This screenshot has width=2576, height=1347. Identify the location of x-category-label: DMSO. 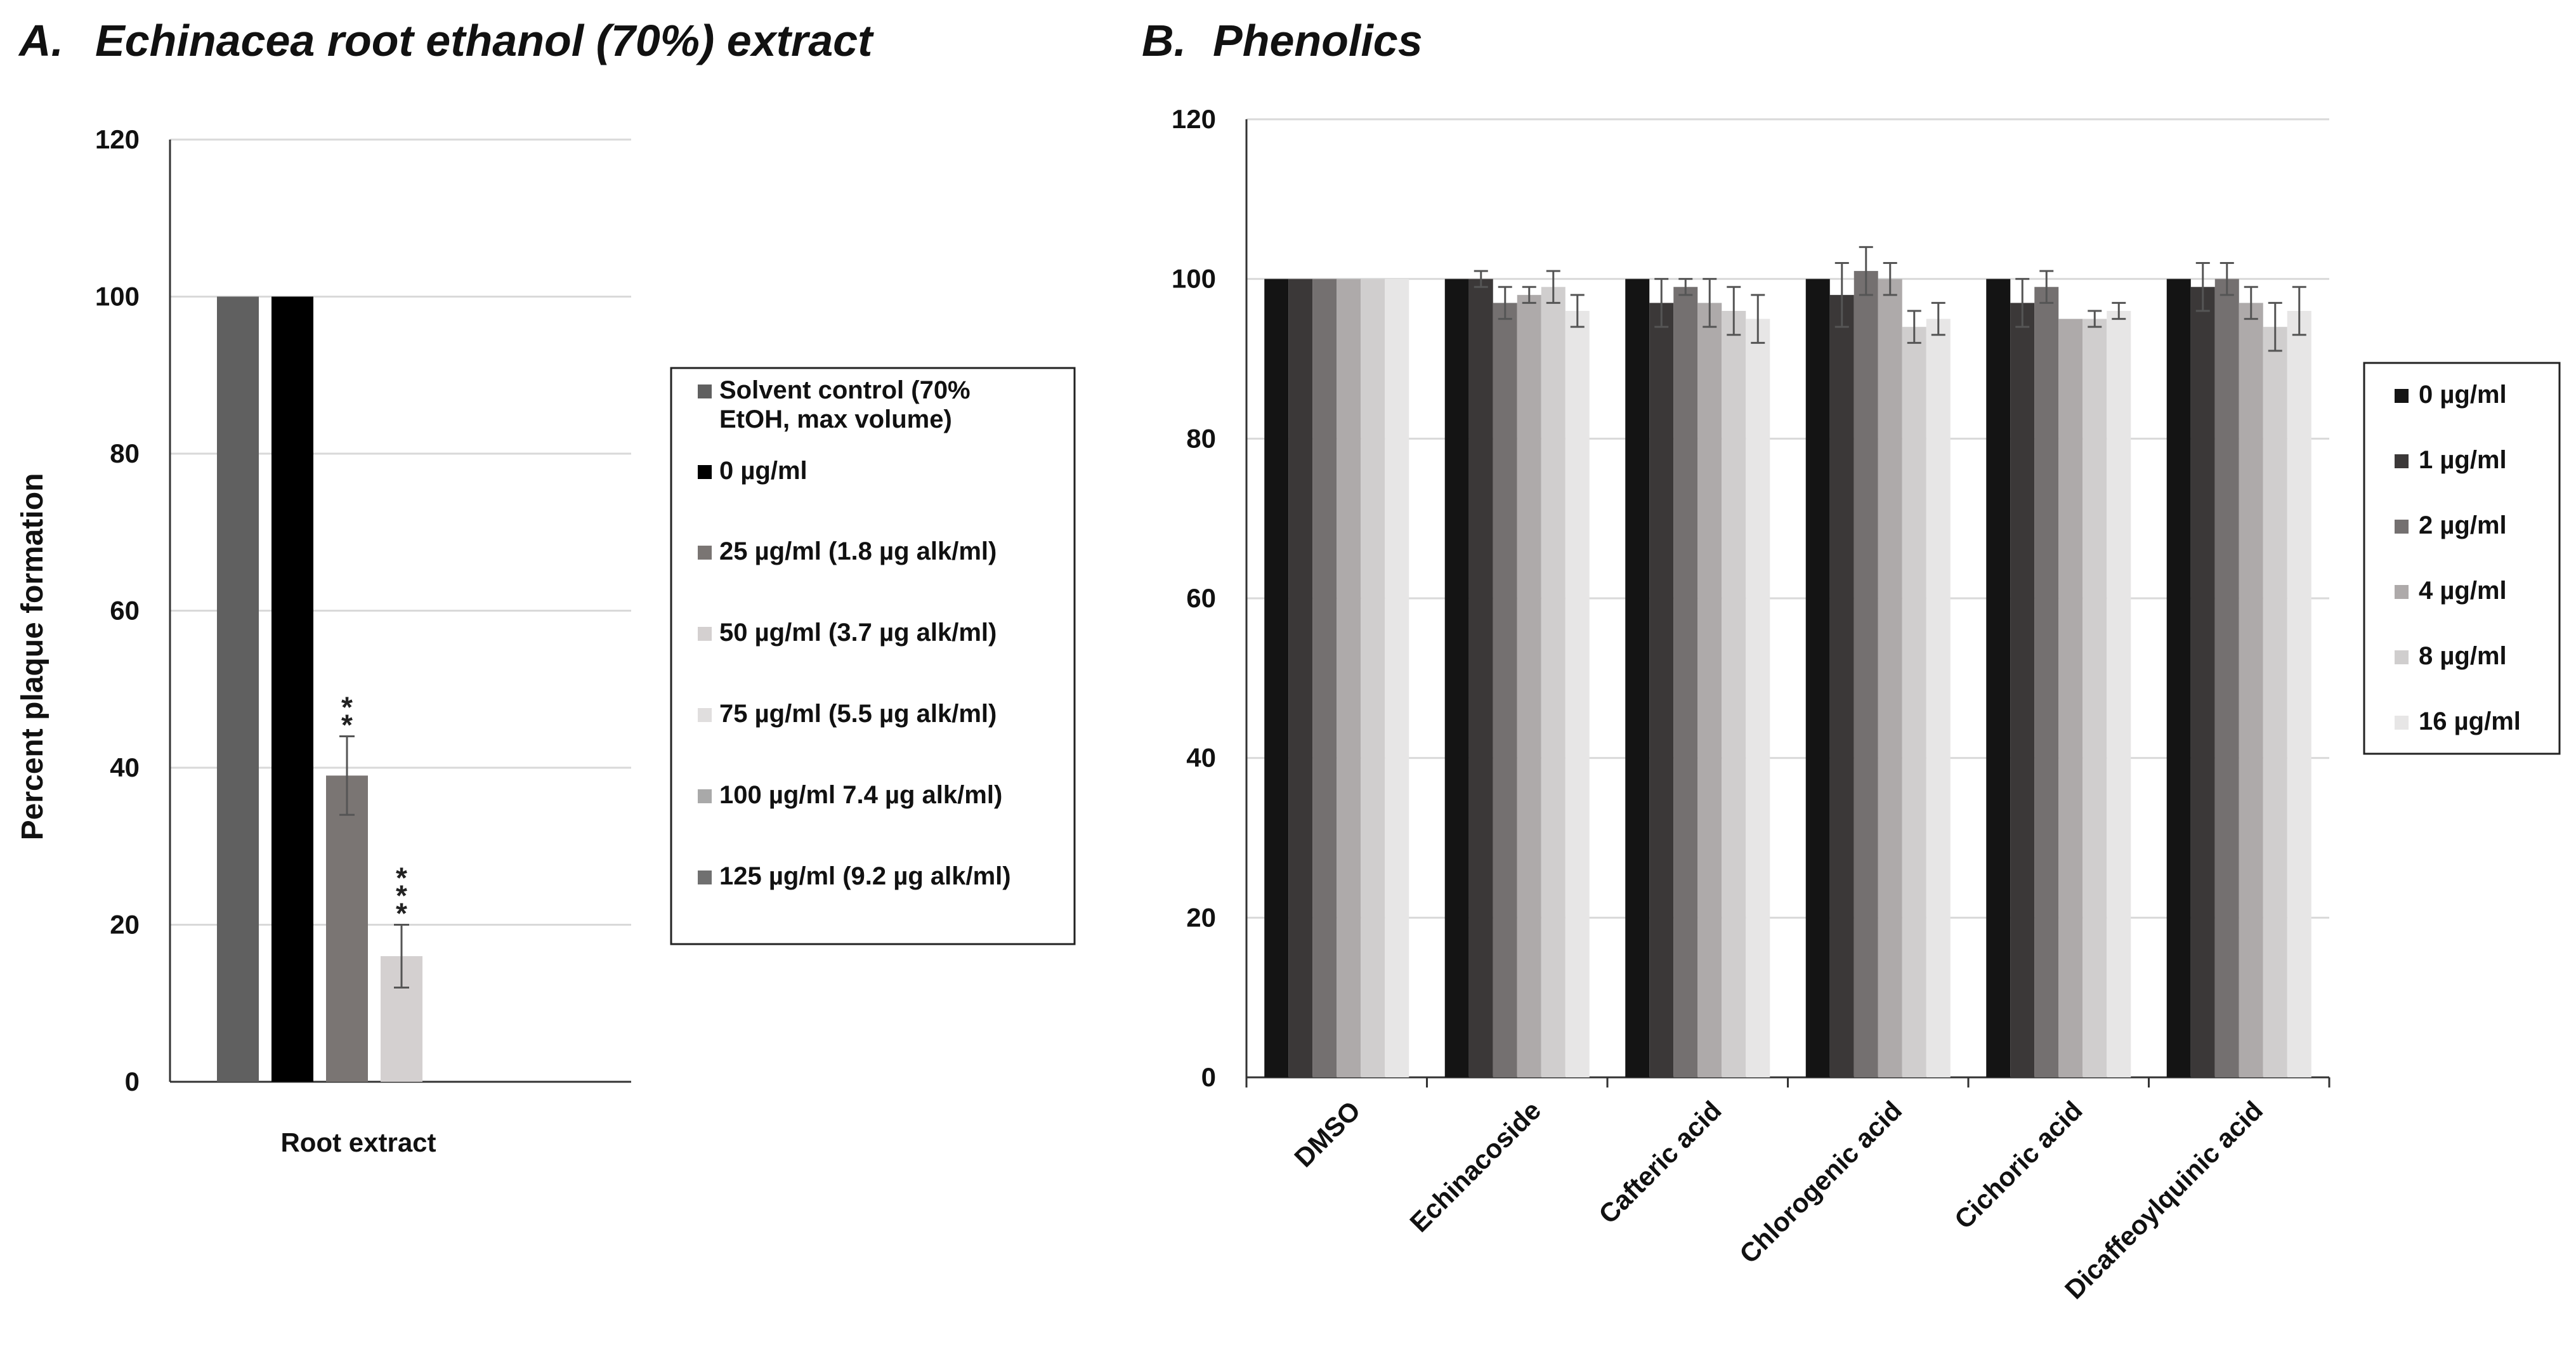
(1327, 1134).